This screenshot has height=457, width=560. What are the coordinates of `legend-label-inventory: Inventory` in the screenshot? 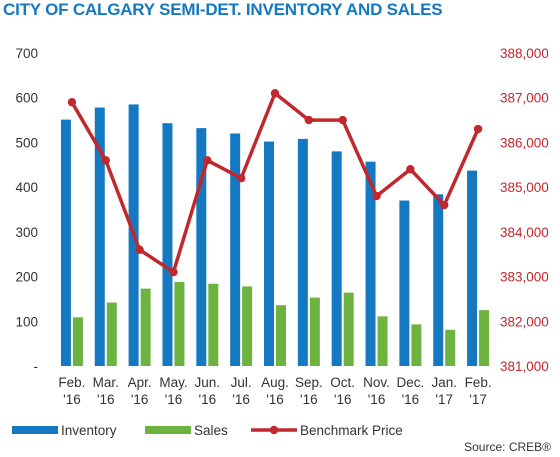 It's located at (89, 430).